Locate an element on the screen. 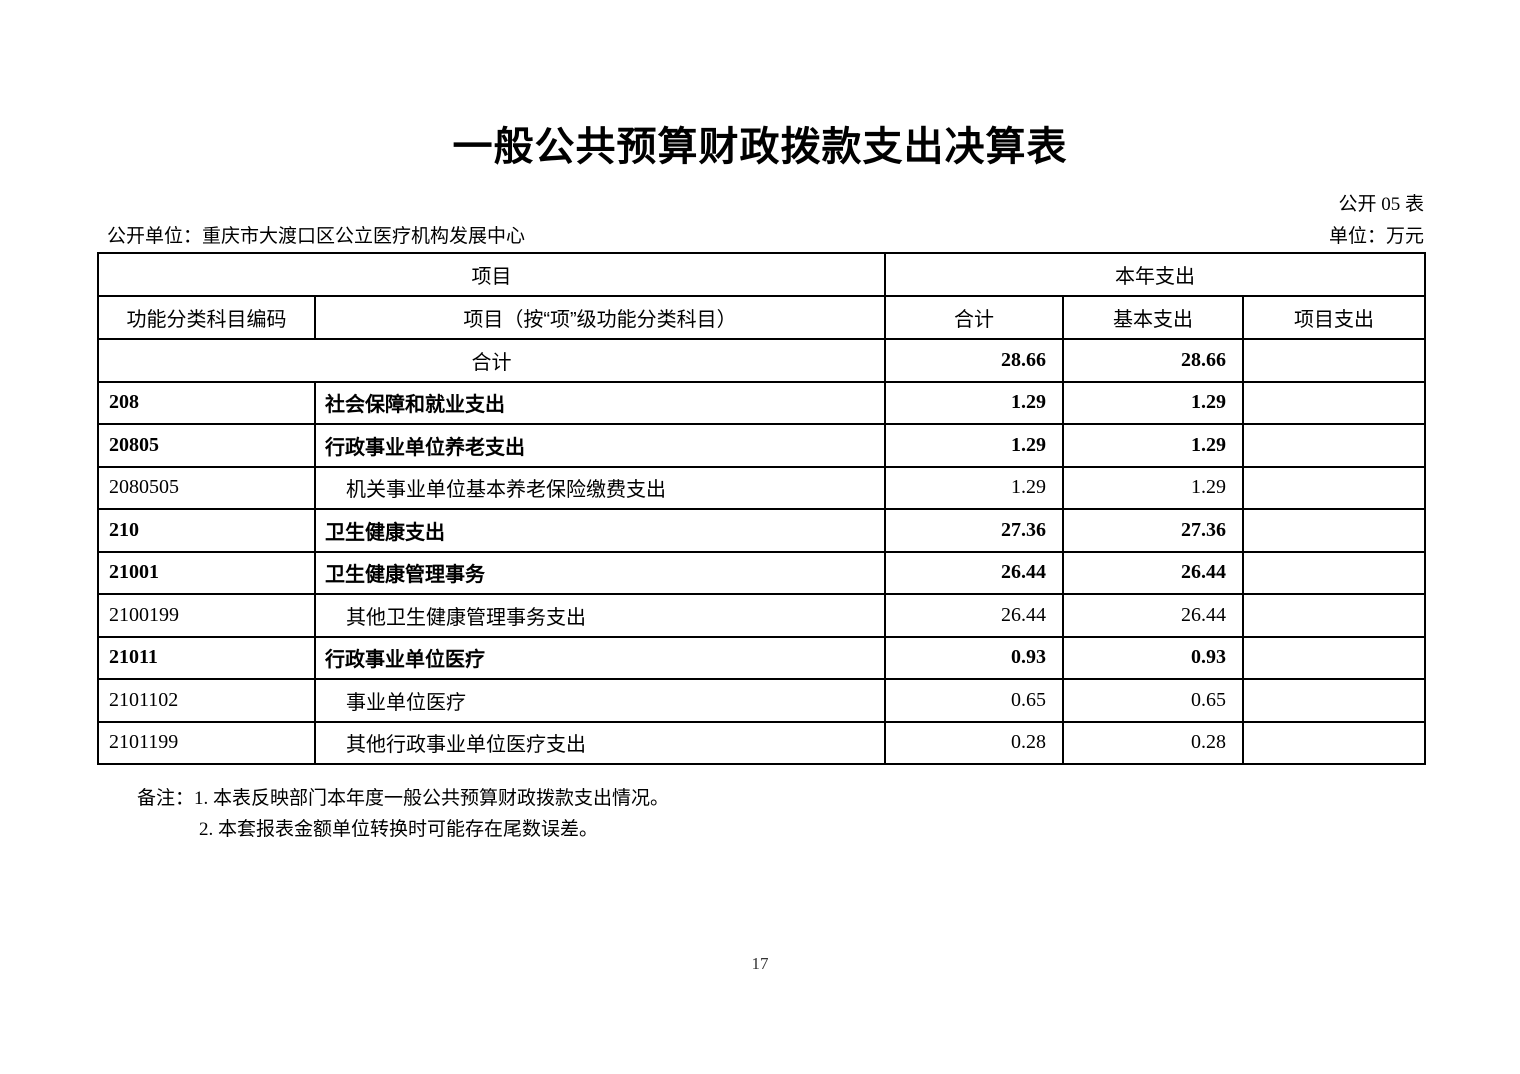 The image size is (1520, 1074). note-line-1: 备注：1. 本表反映部门本年度一般公共预算财政拨款支出情况。 is located at coordinates (403, 798).